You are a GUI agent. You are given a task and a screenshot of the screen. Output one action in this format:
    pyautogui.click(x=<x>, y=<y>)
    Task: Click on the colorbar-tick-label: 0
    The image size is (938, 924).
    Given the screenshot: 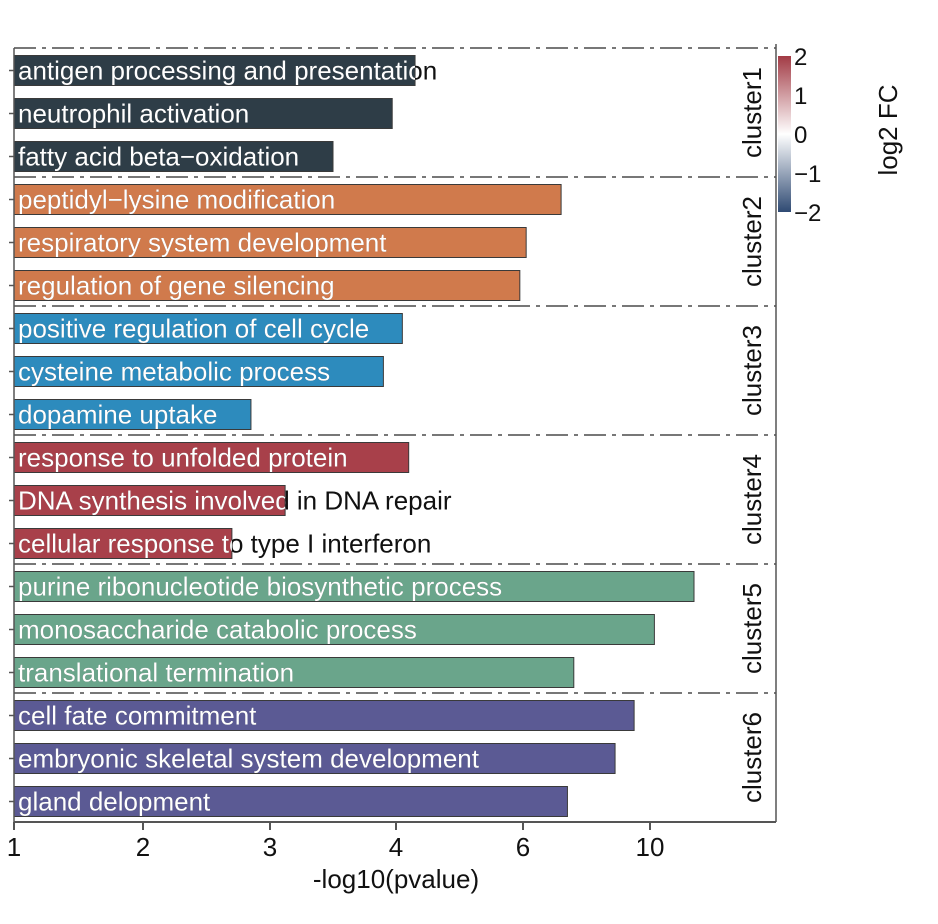 What is the action you would take?
    pyautogui.click(x=800, y=135)
    